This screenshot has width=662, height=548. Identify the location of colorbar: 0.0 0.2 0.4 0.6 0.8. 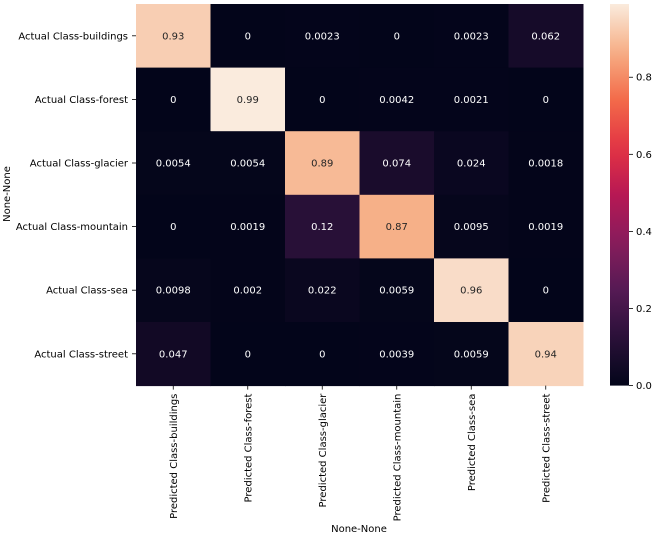
(631, 198).